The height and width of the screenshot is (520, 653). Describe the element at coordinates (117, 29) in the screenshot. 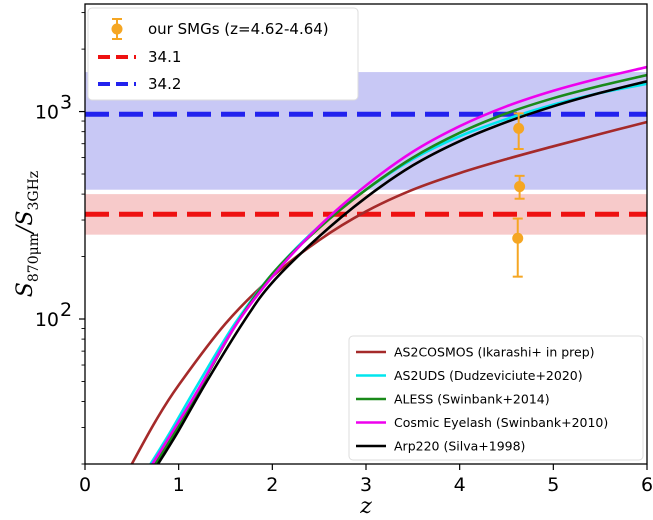

I see `legend-marker` at that location.